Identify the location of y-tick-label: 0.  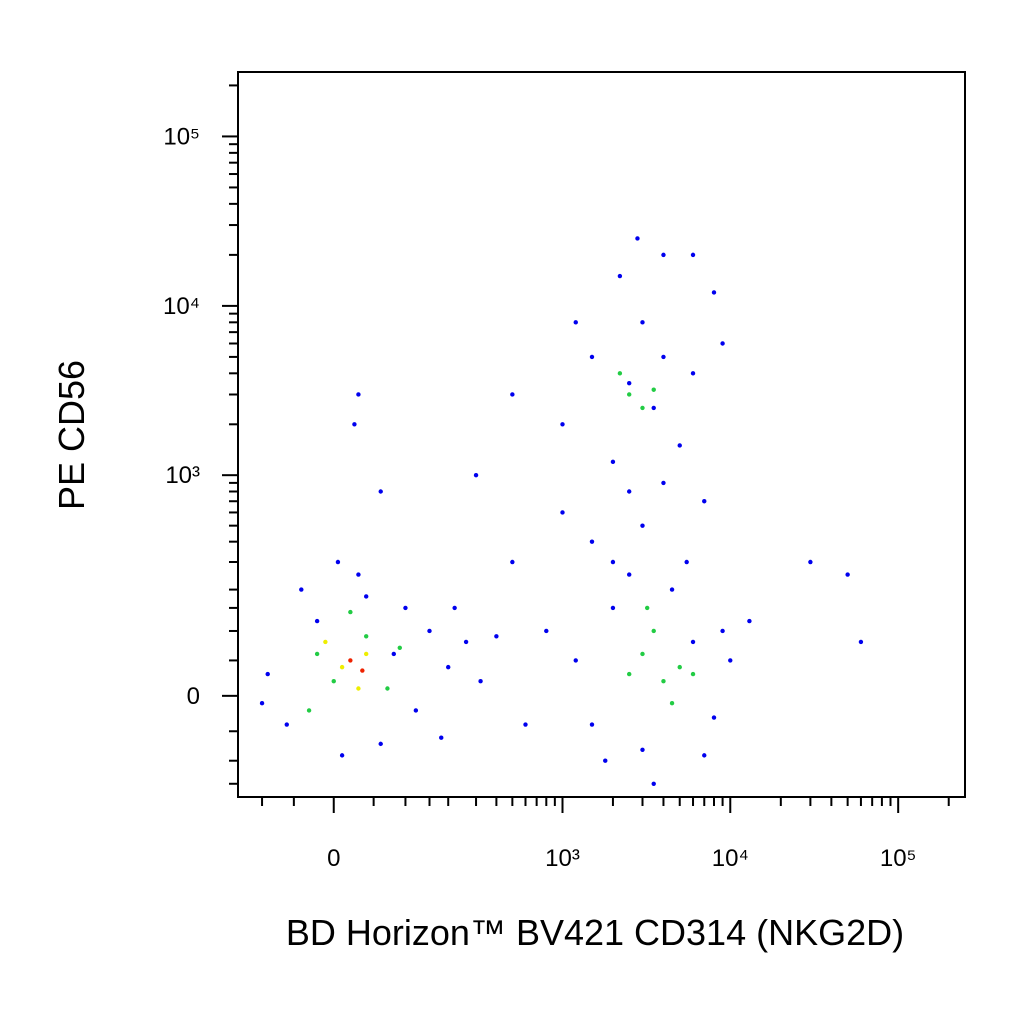
(193, 696).